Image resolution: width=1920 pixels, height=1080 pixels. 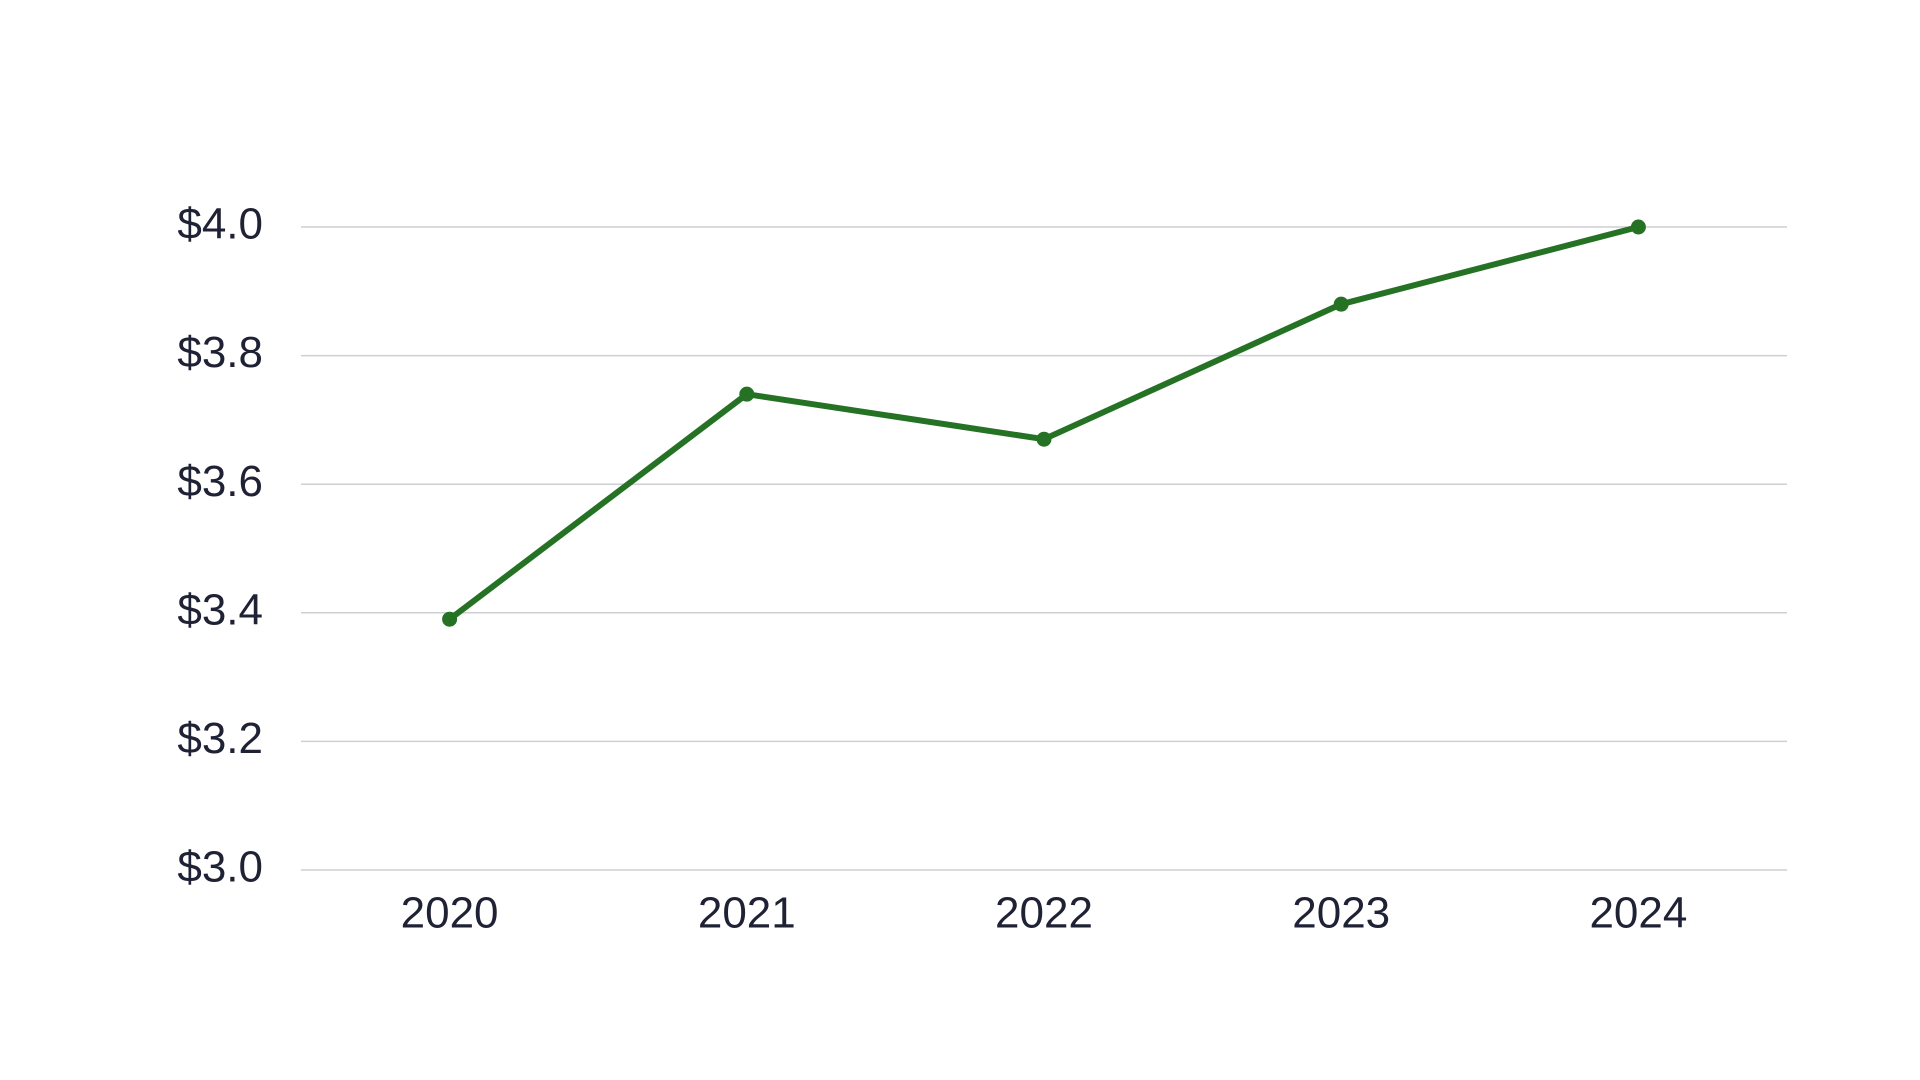 I want to click on x-tick-label: 2020, so click(x=450, y=913).